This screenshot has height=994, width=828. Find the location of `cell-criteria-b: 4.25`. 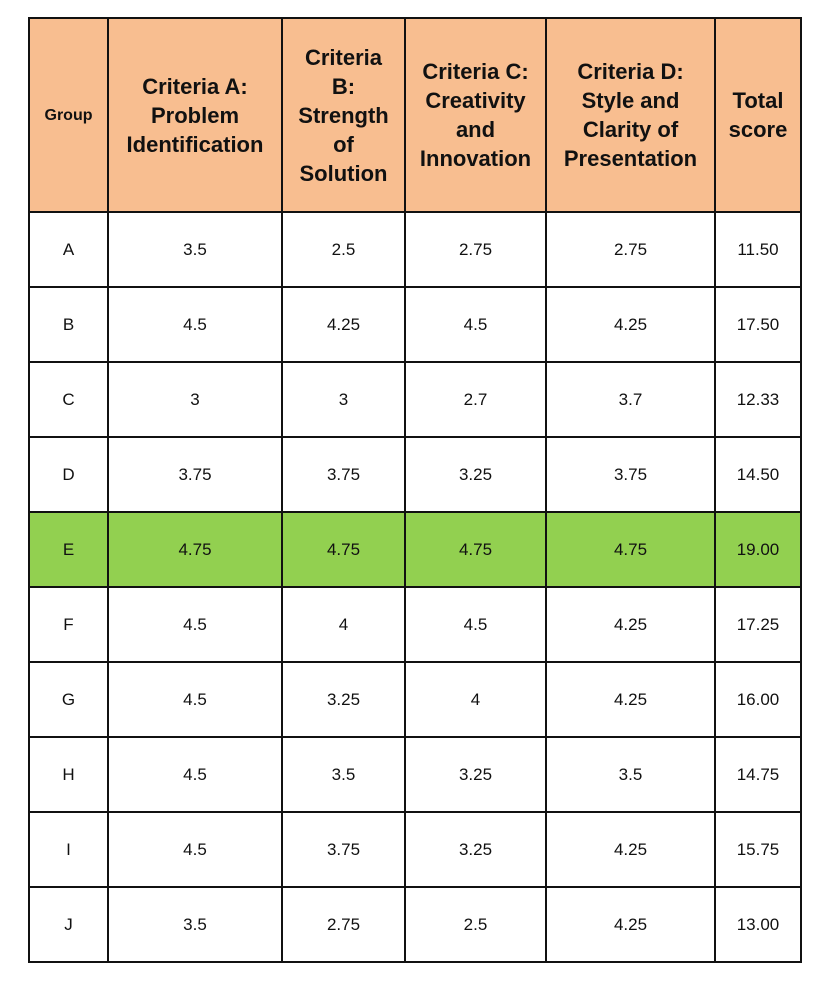

cell-criteria-b: 4.25 is located at coordinates (343, 324).